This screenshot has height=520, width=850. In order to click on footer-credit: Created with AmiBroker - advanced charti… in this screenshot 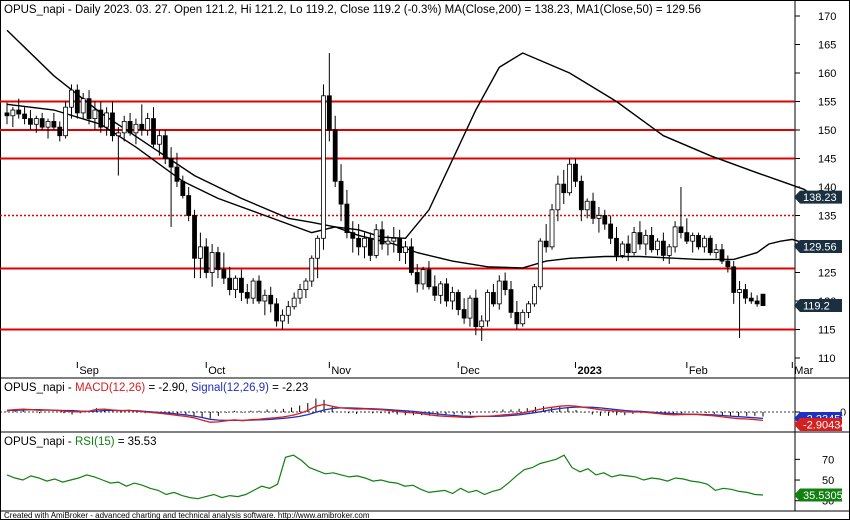, I will do `click(187, 515)`.